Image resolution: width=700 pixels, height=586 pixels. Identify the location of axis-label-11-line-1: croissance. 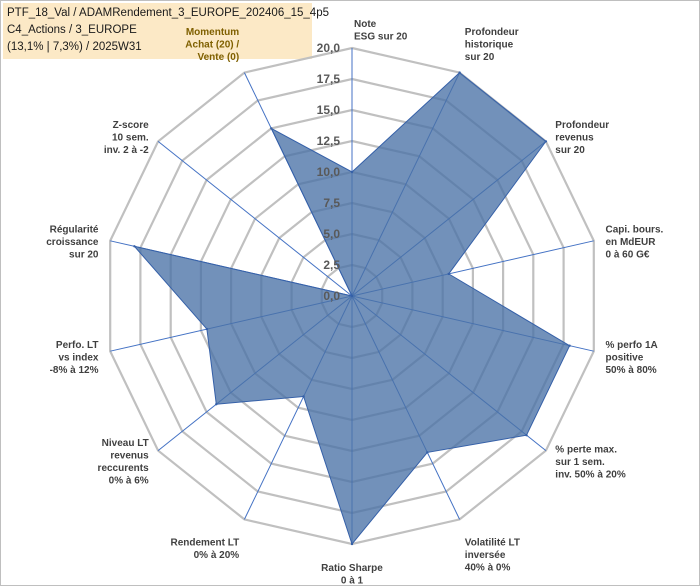
(72, 242).